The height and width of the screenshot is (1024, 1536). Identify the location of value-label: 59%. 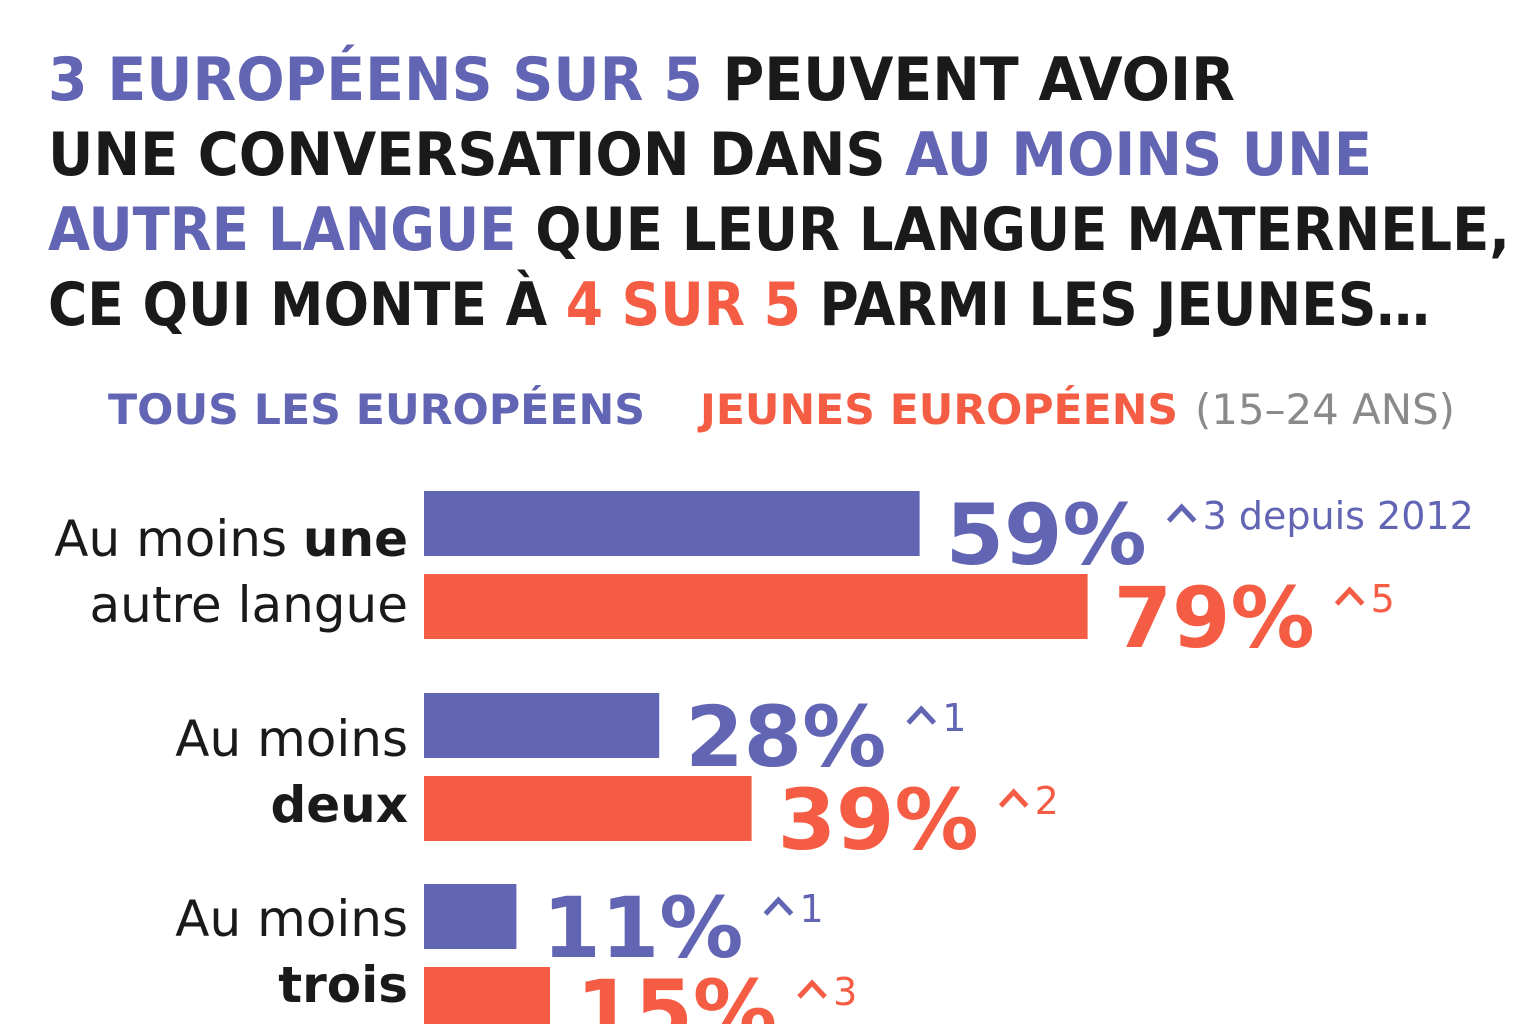
(1046, 535).